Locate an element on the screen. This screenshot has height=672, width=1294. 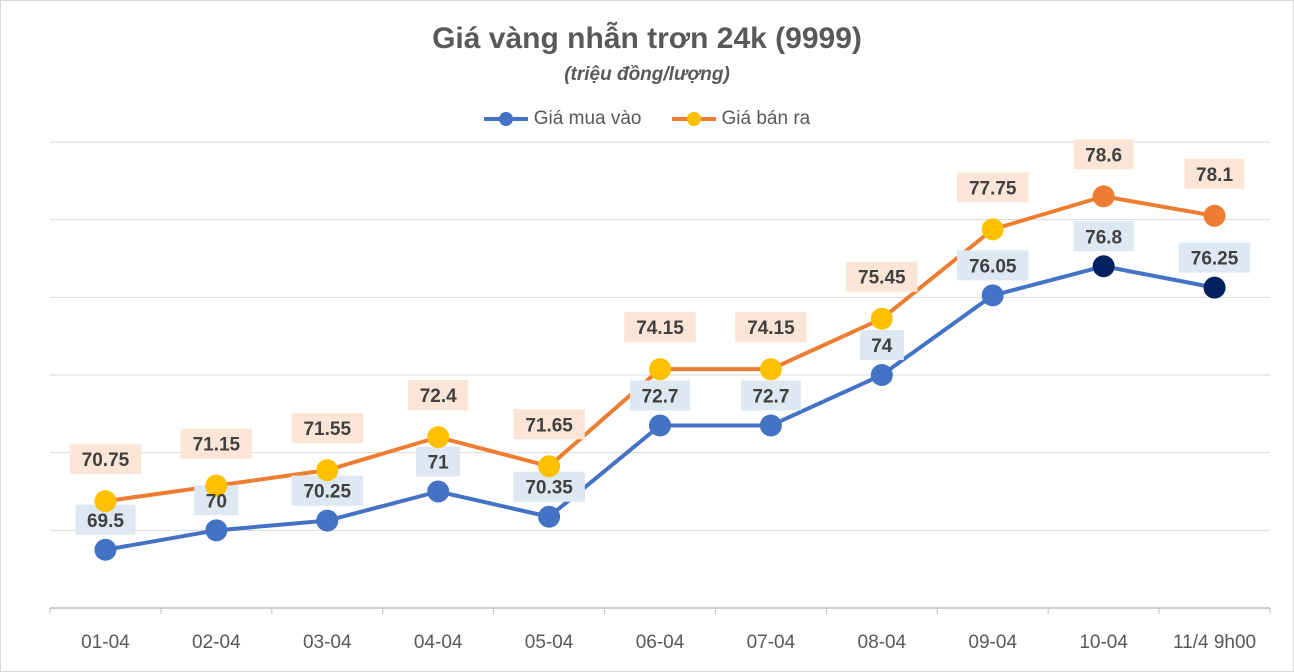
x-tick-label: 10-04 is located at coordinates (1103, 642).